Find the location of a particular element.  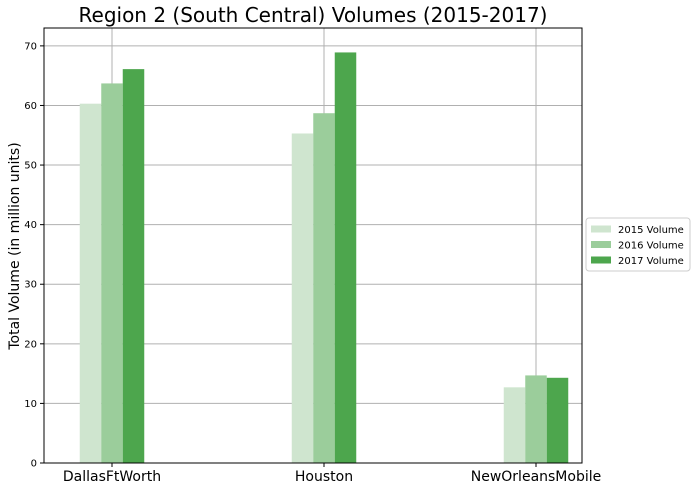

y-tick-label: 20 is located at coordinates (30, 344).